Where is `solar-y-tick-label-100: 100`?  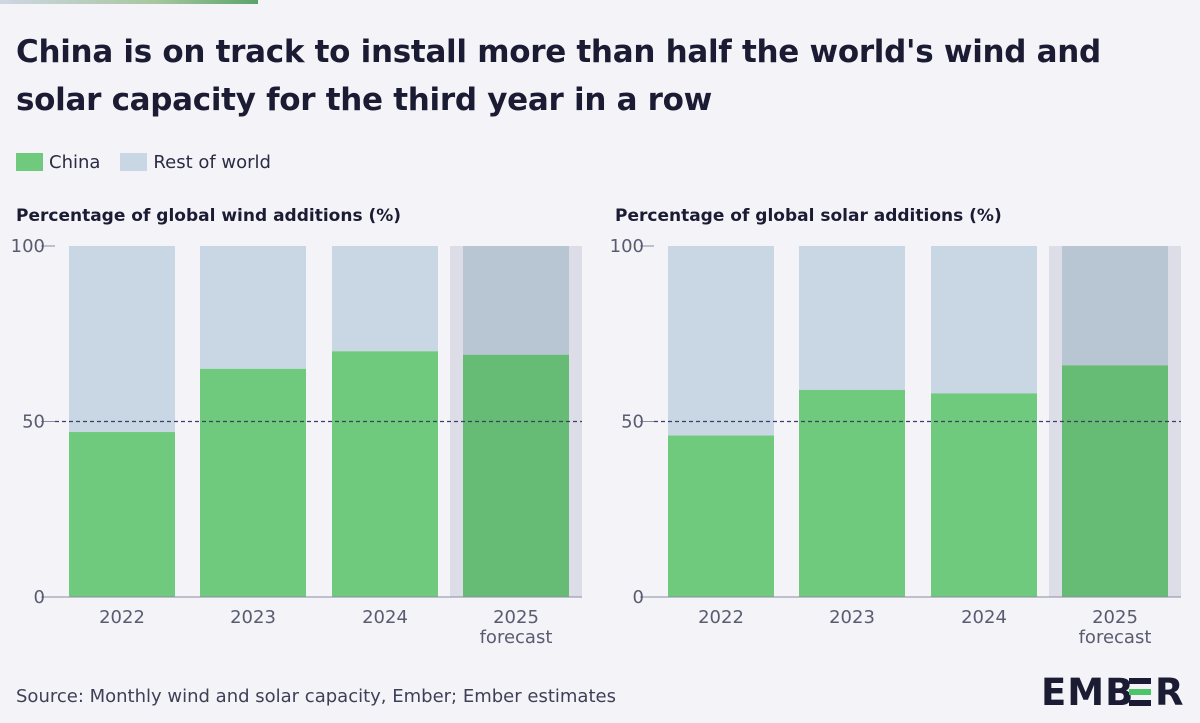
solar-y-tick-label-100: 100 is located at coordinates (627, 246).